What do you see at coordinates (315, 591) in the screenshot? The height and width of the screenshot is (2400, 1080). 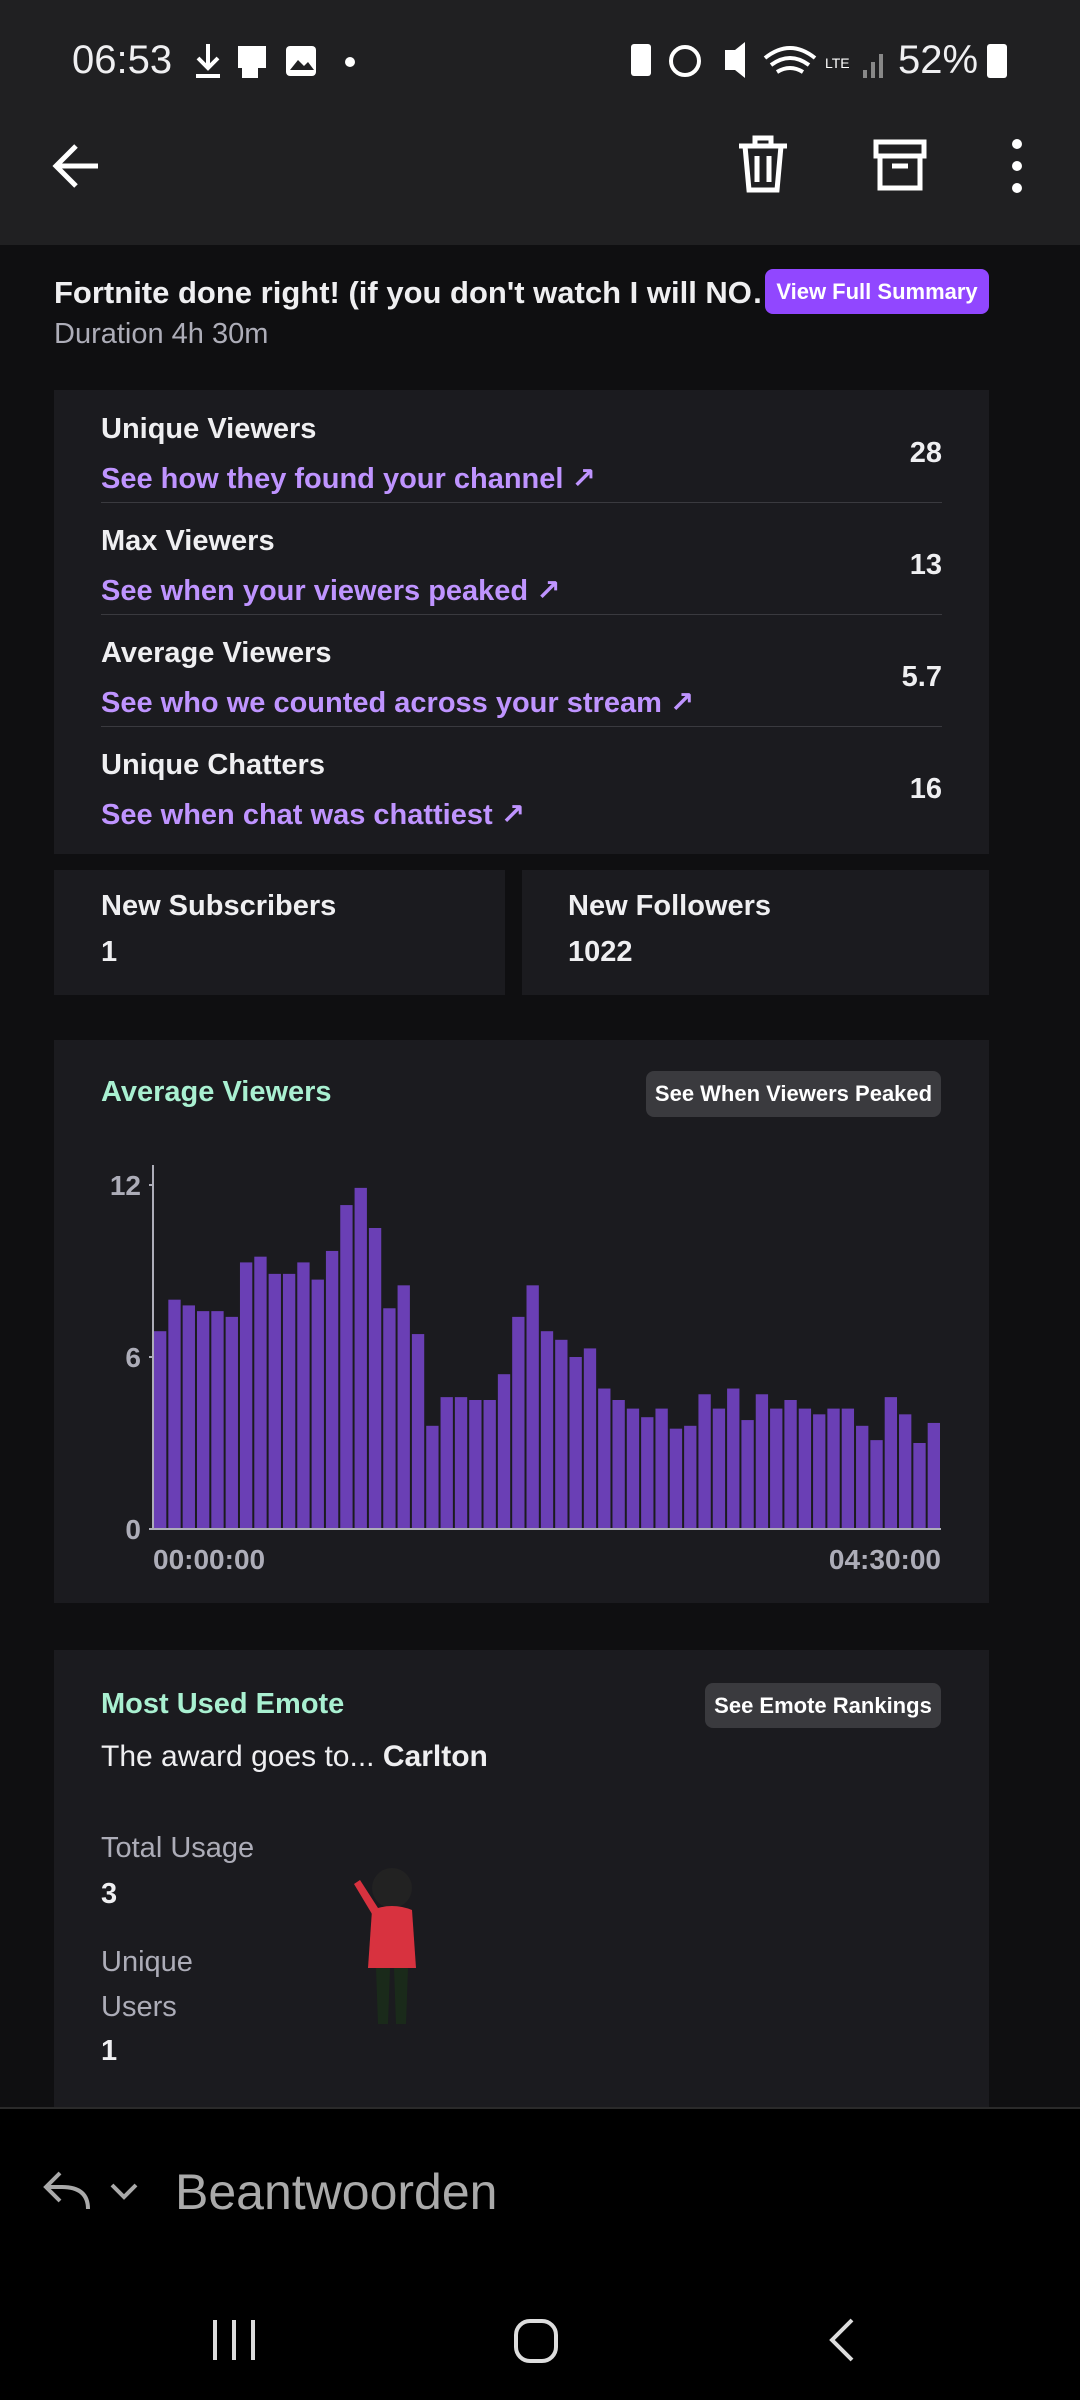 I see `stat-link-text: See when your viewers peaked` at bounding box center [315, 591].